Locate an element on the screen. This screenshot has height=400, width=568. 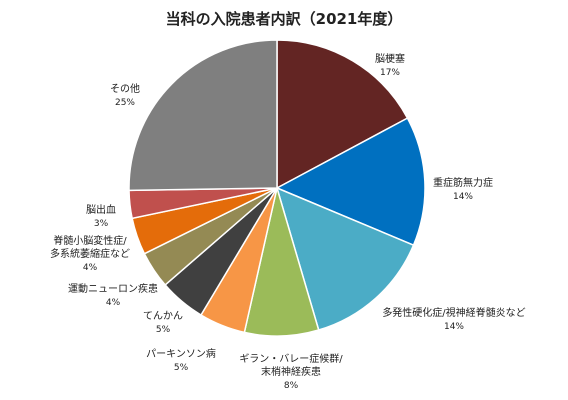
slice-label-5: パーキンソン病 is located at coordinates (181, 353).